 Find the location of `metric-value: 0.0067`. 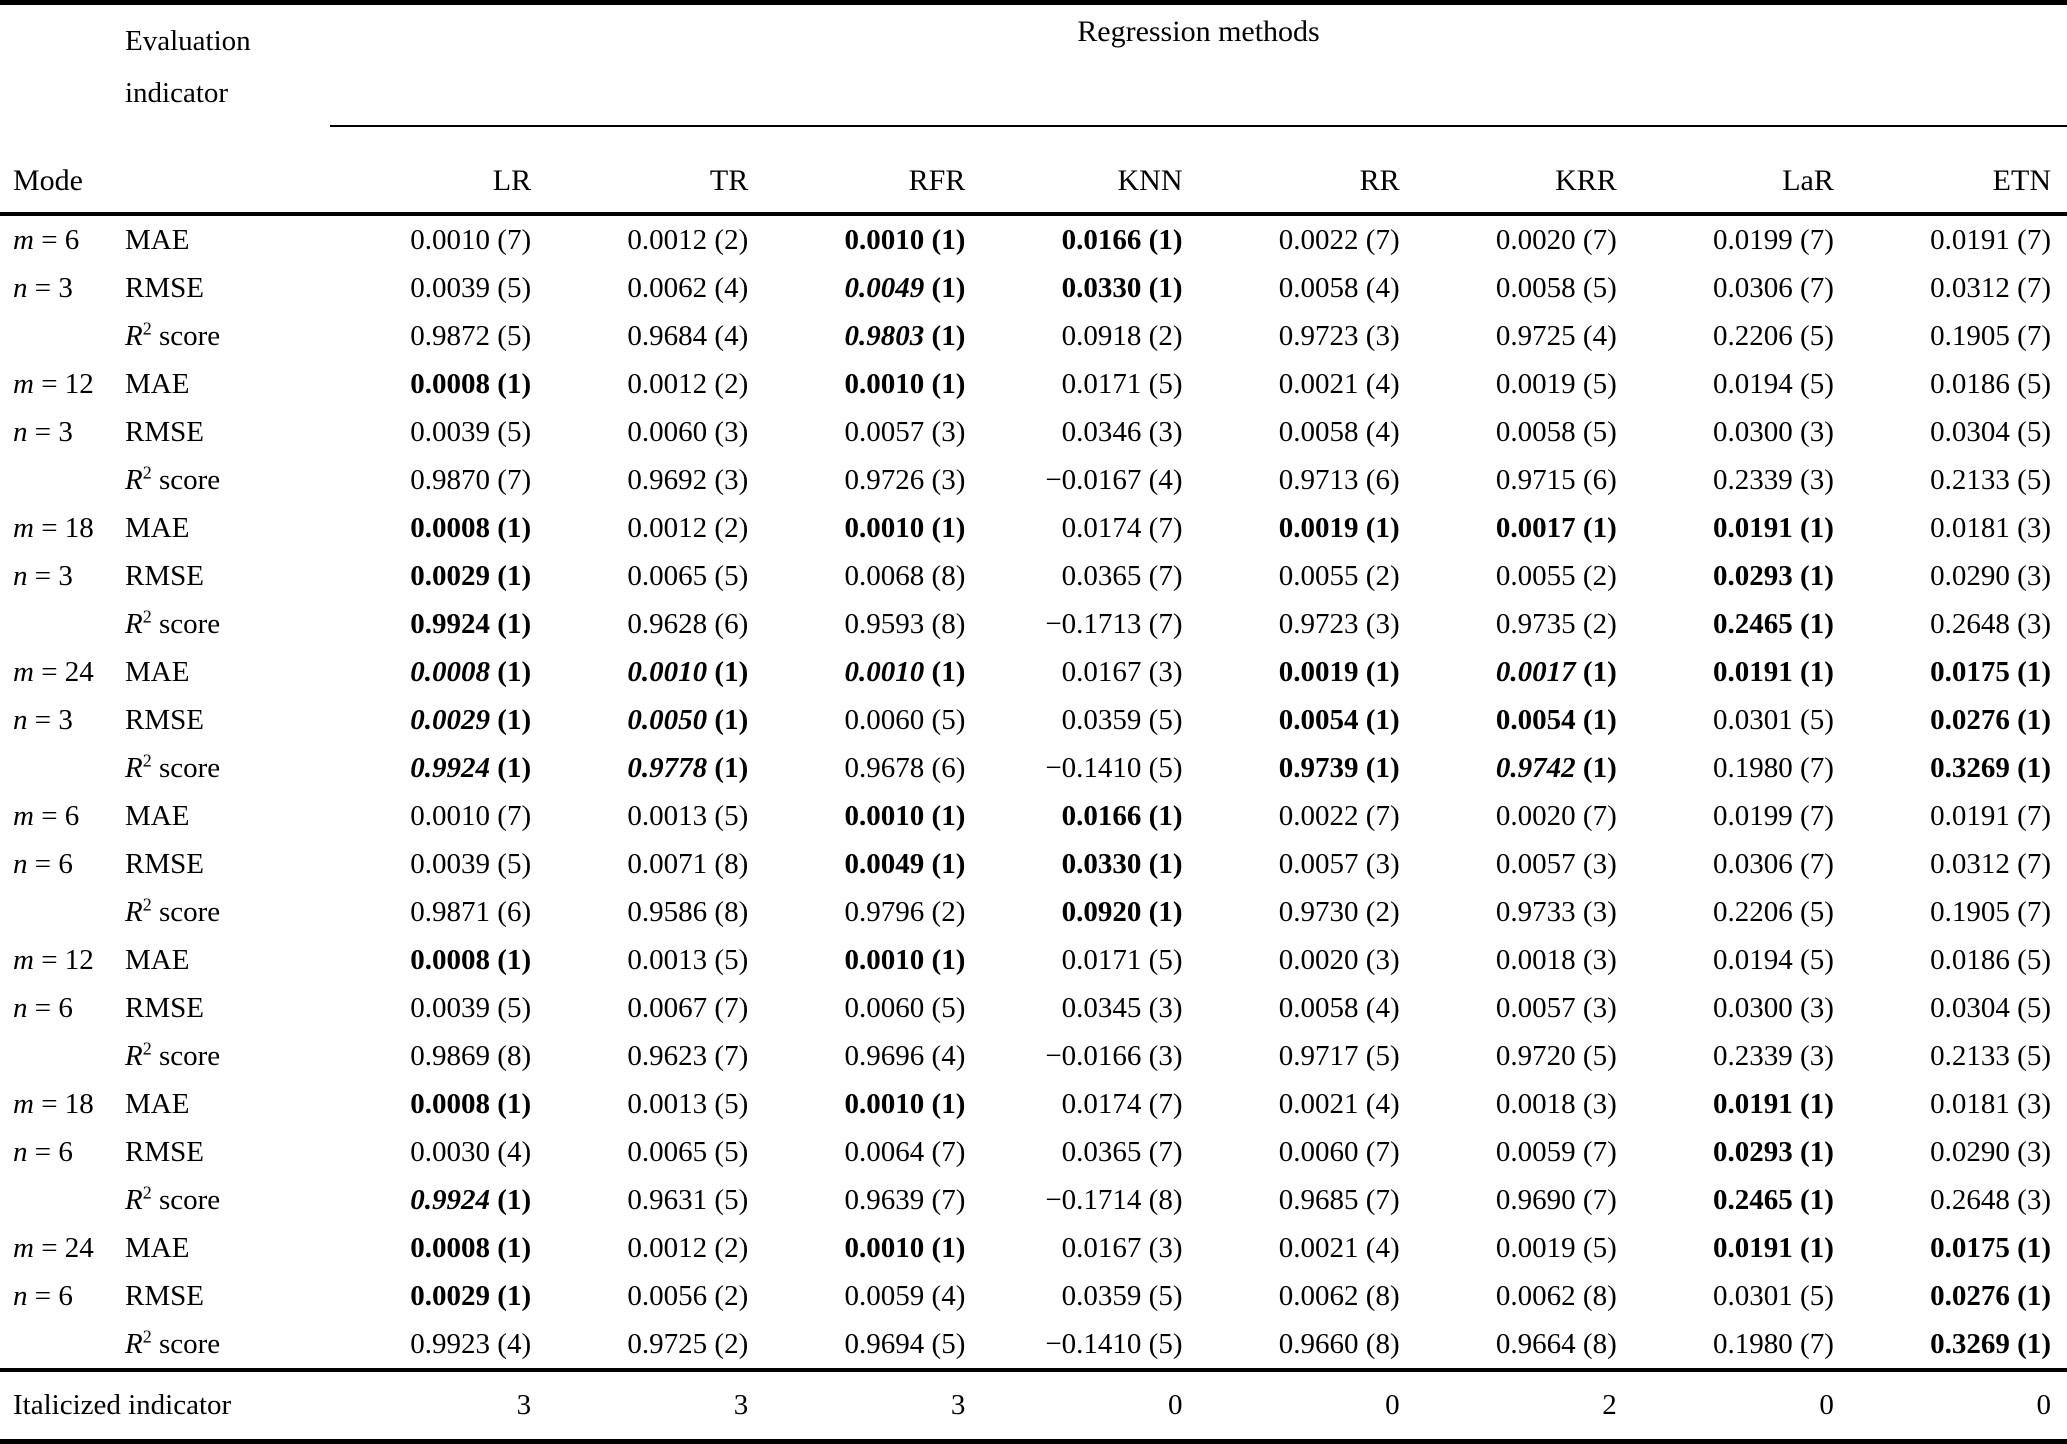

metric-value: 0.0067 is located at coordinates (667, 1007).